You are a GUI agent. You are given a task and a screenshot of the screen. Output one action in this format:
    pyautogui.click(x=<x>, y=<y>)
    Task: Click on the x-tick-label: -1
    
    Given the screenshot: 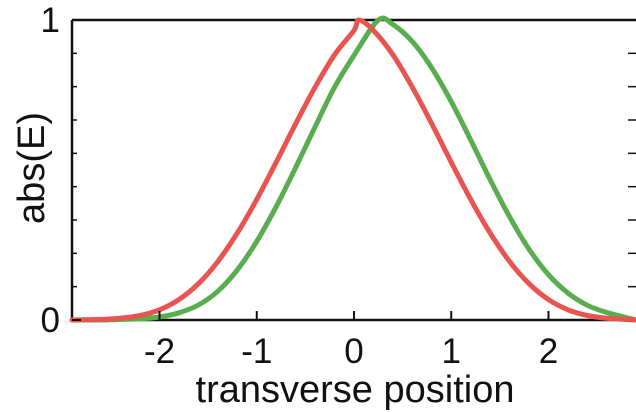 What is the action you would take?
    pyautogui.click(x=256, y=351)
    